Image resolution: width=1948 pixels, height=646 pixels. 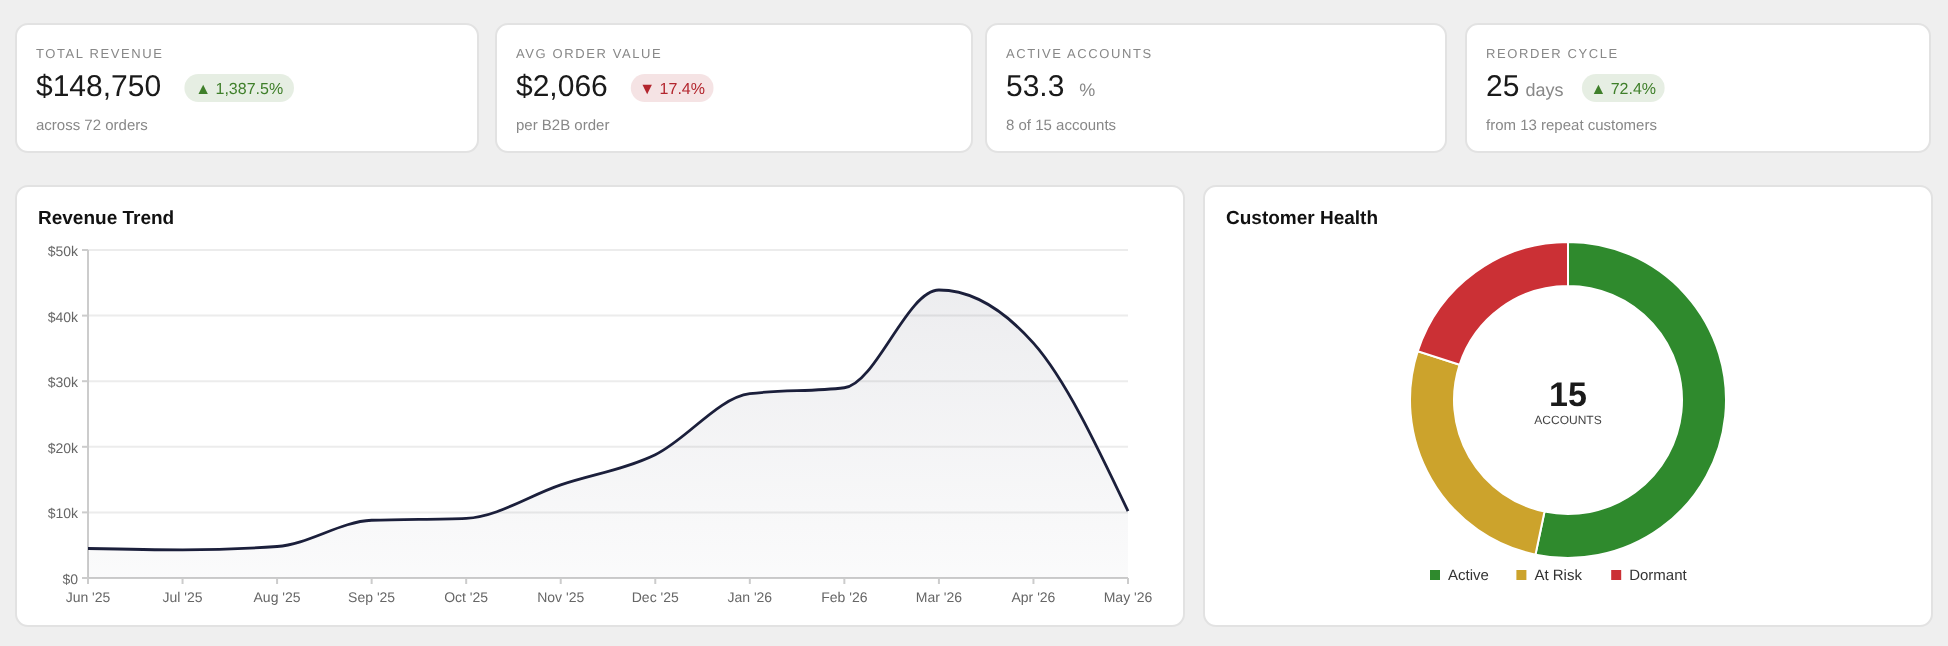 I want to click on text: 25, so click(x=1503, y=87).